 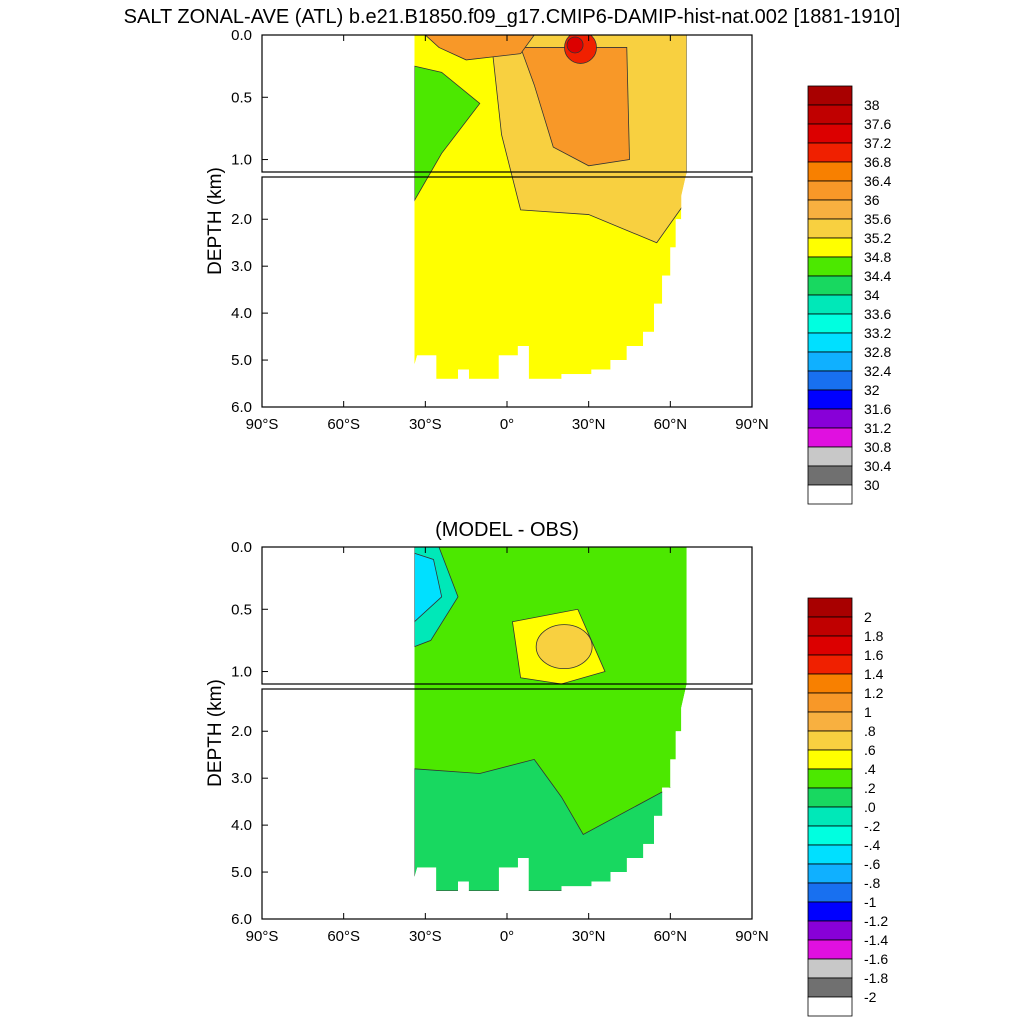 What do you see at coordinates (870, 788) in the screenshot?
I see `colorbar-label: .2` at bounding box center [870, 788].